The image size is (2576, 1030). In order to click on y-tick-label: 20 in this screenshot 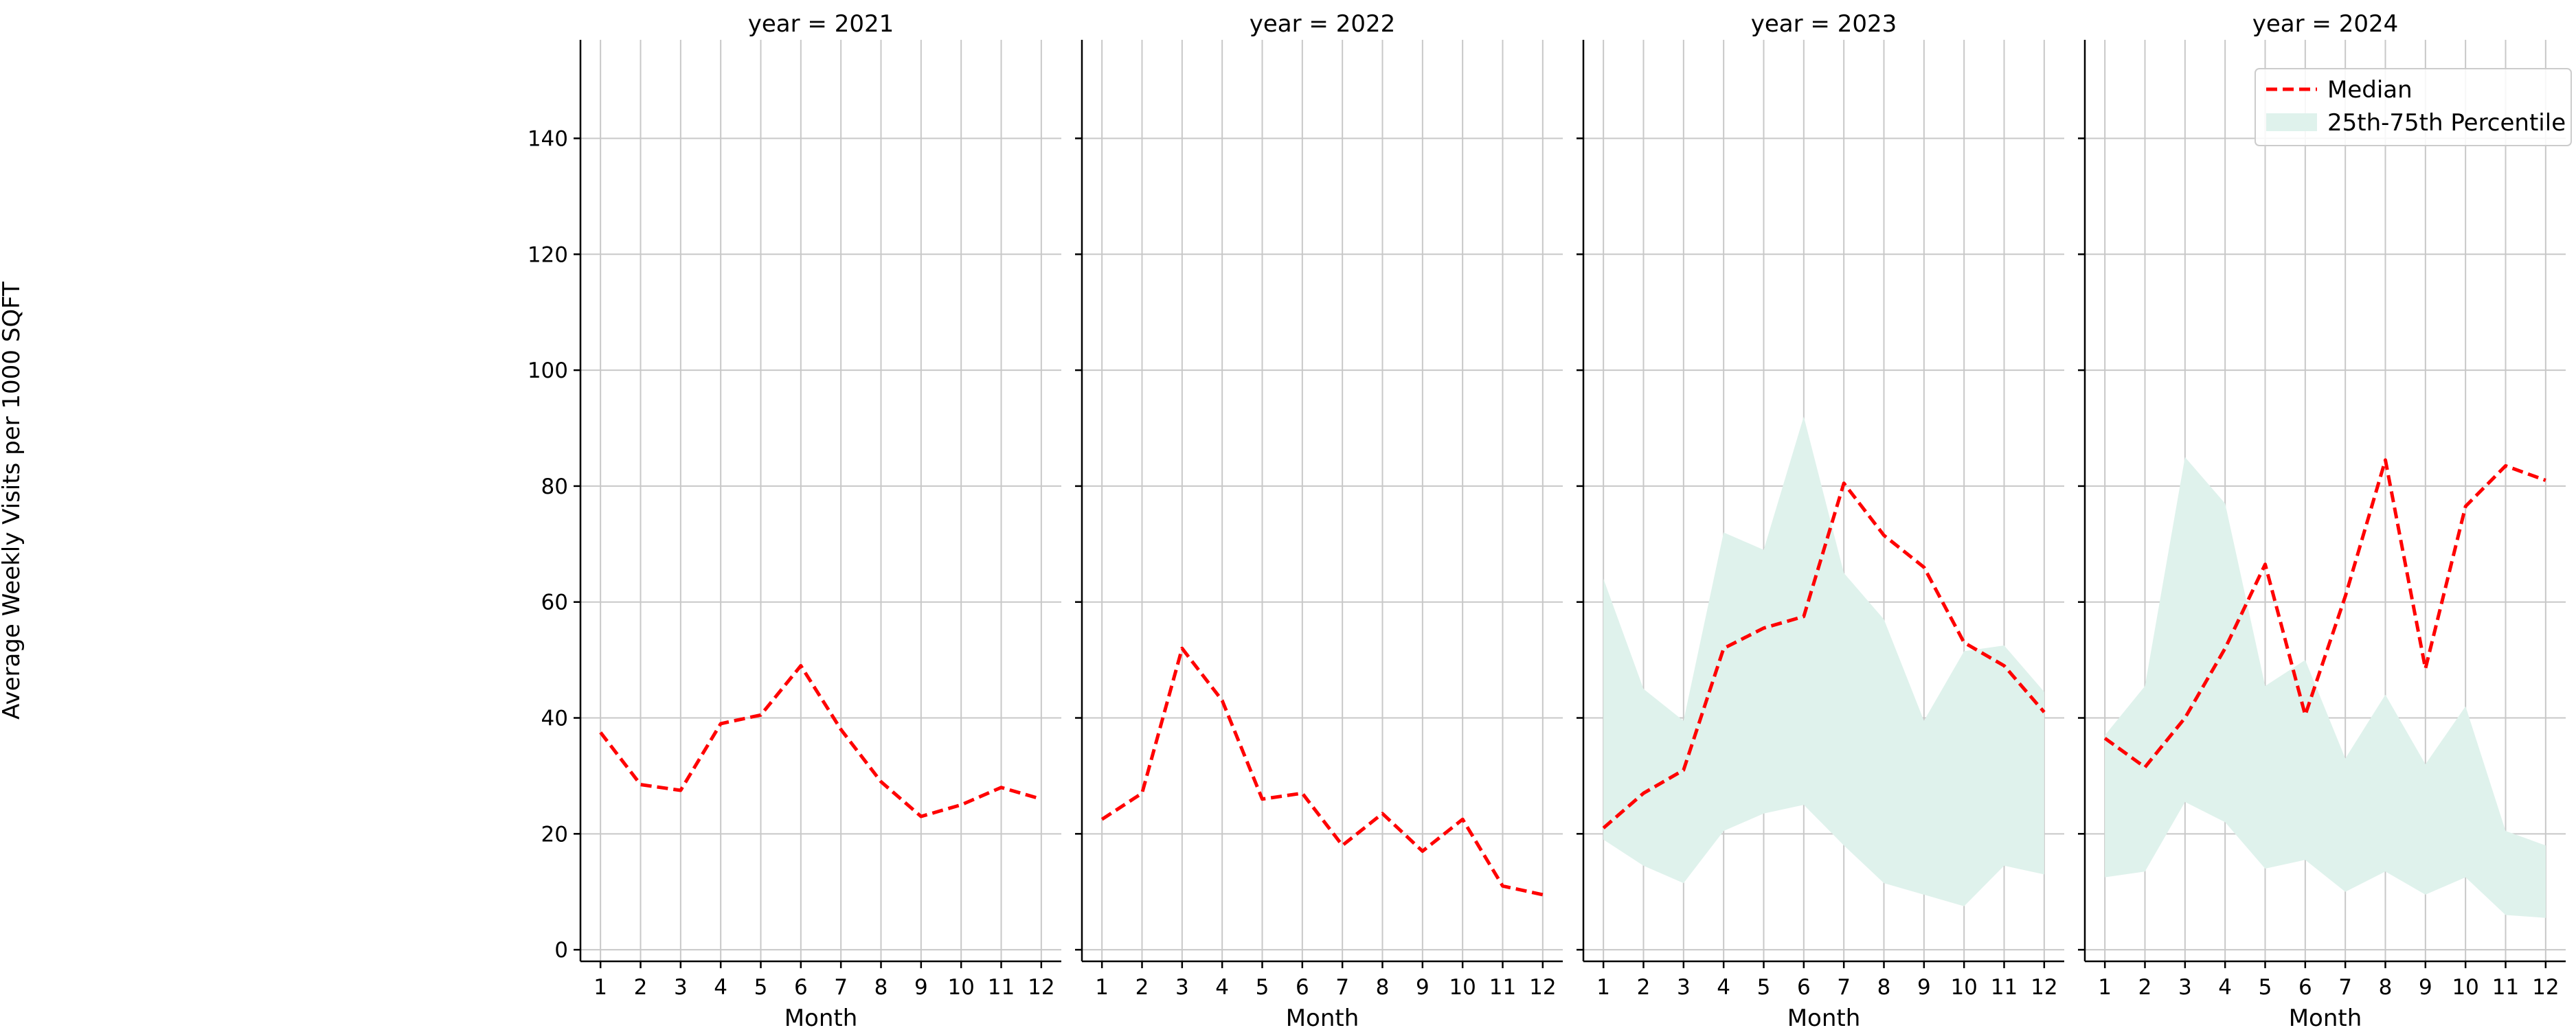, I will do `click(554, 834)`.